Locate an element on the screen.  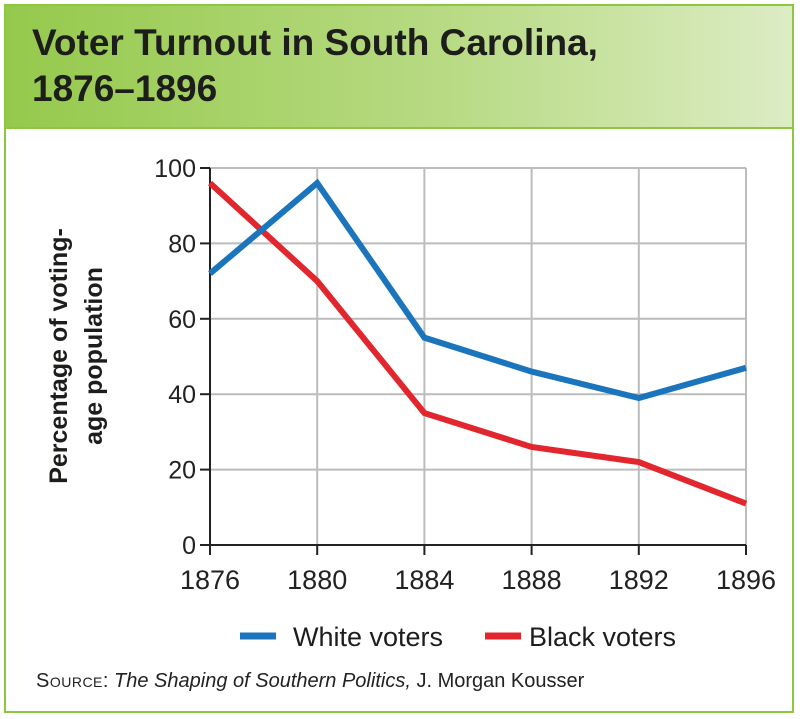
x-tick-label: 1896 is located at coordinates (746, 580).